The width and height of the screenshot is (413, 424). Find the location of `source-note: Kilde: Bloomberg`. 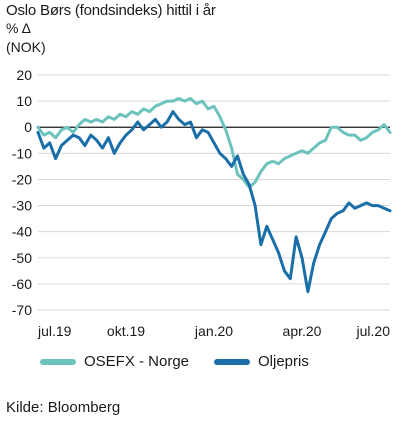

source-note: Kilde: Bloomberg is located at coordinates (63, 407).